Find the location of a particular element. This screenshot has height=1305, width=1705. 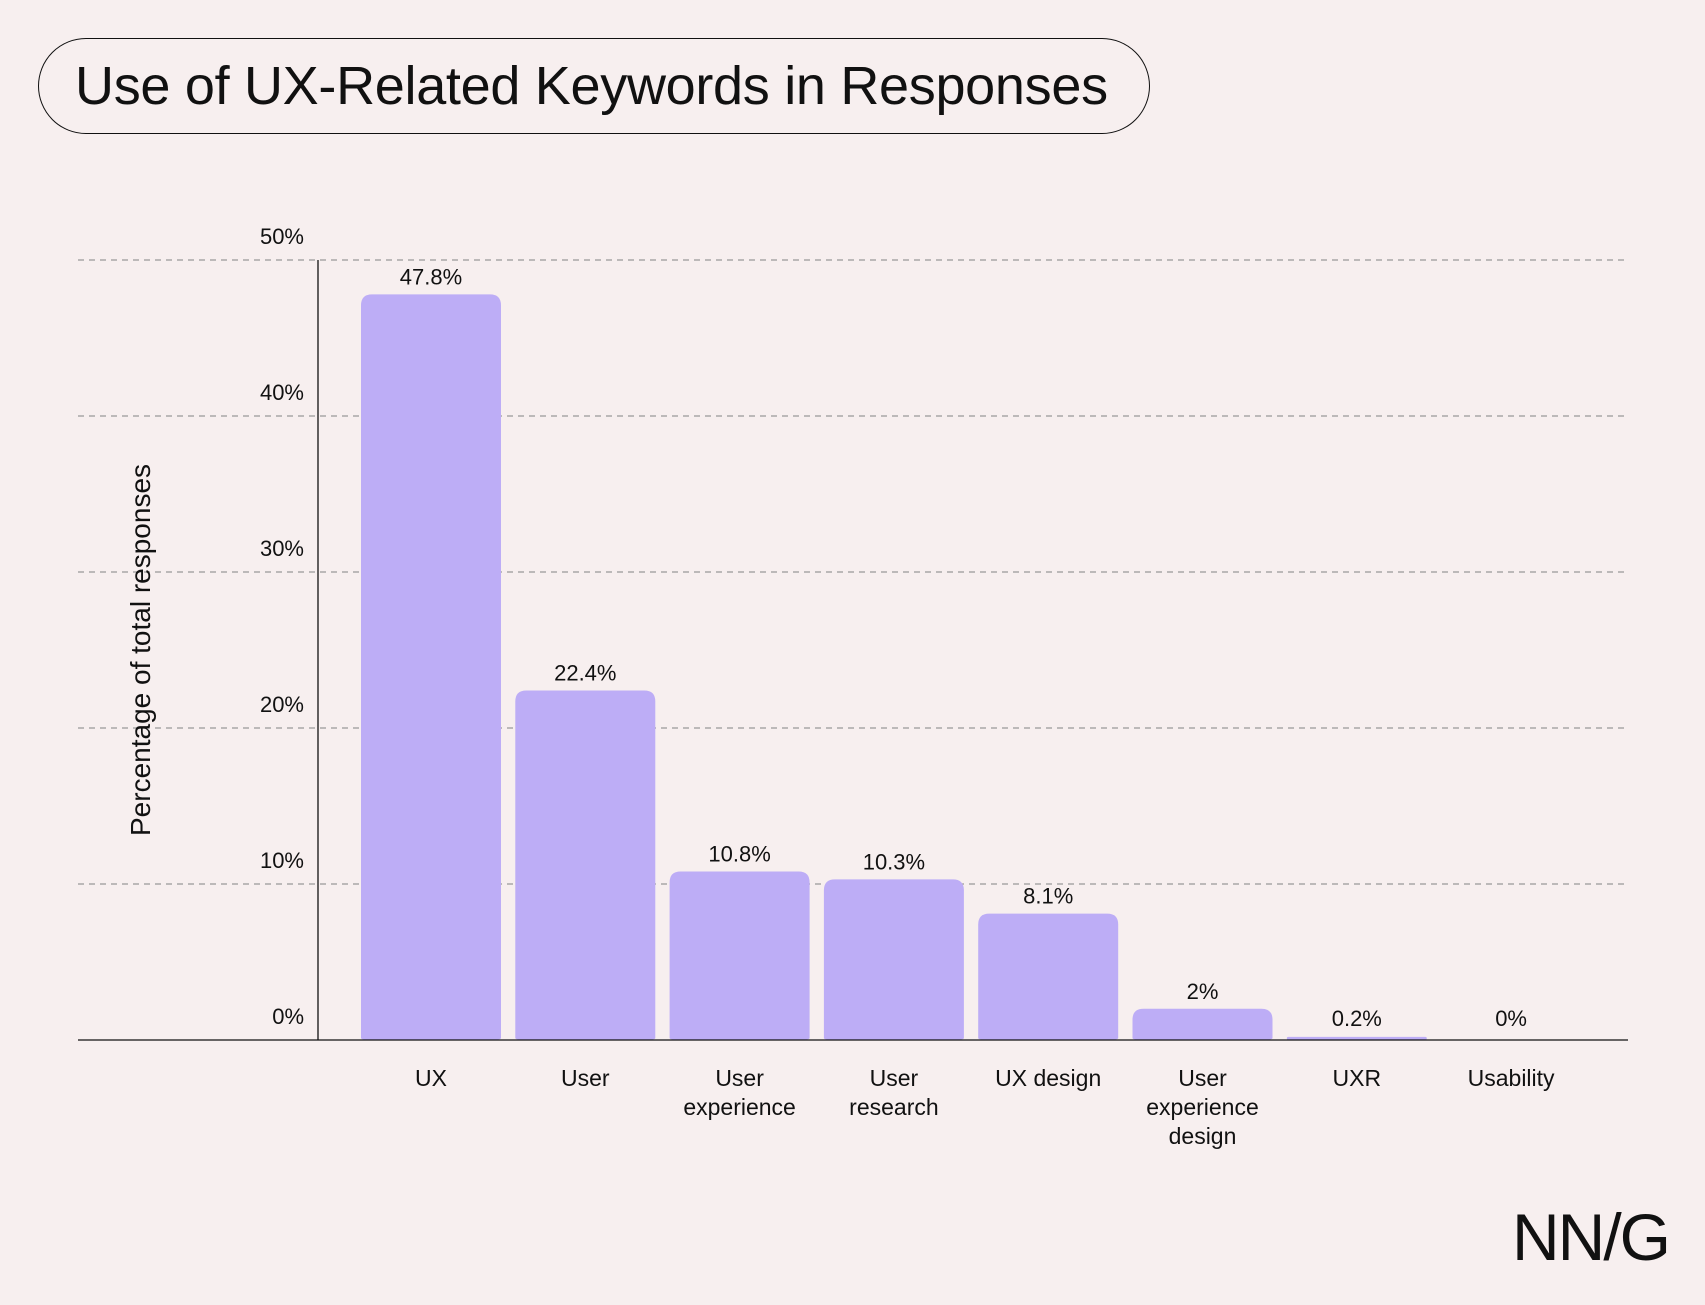

y-tick-label: 50% is located at coordinates (282, 236).